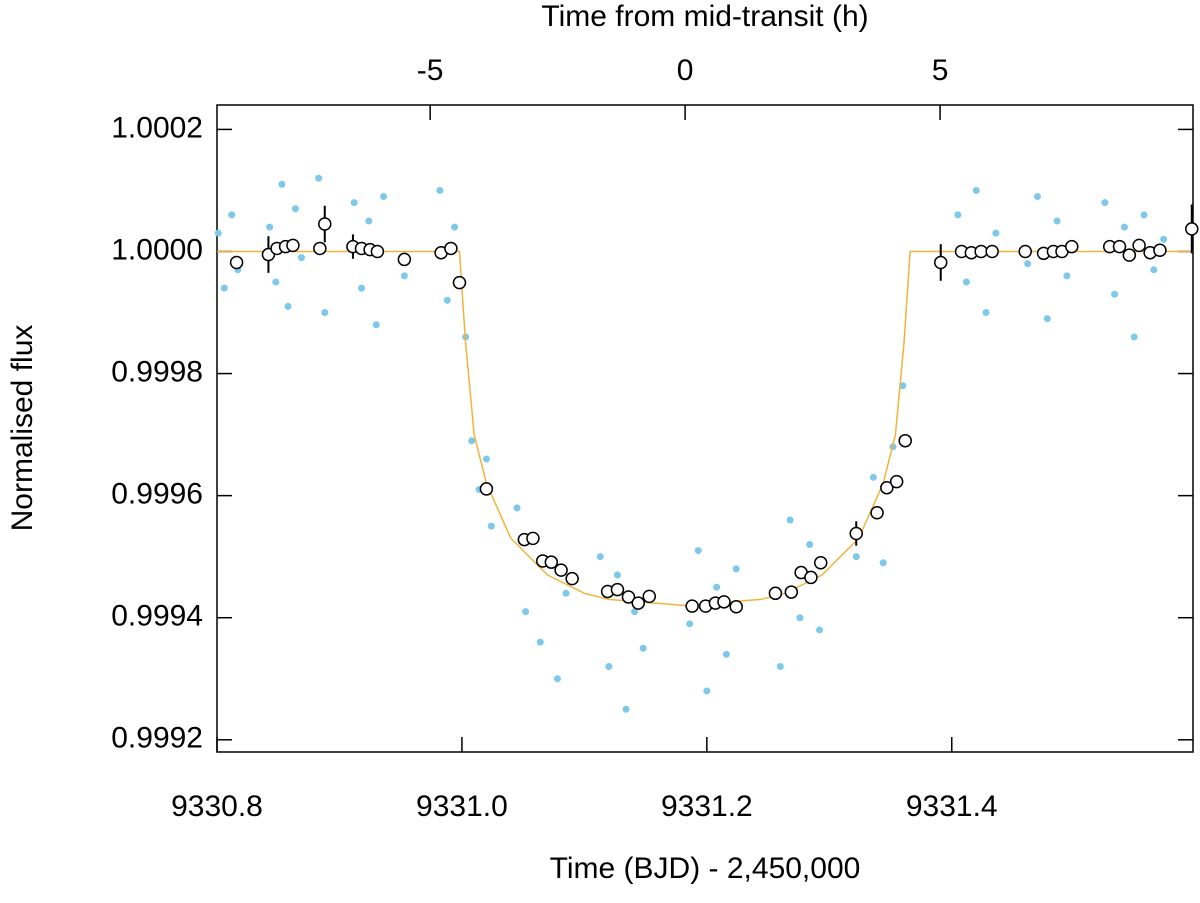 This screenshot has height=903, width=1200. What do you see at coordinates (157, 616) in the screenshot?
I see `y-tick-label: 0.9994` at bounding box center [157, 616].